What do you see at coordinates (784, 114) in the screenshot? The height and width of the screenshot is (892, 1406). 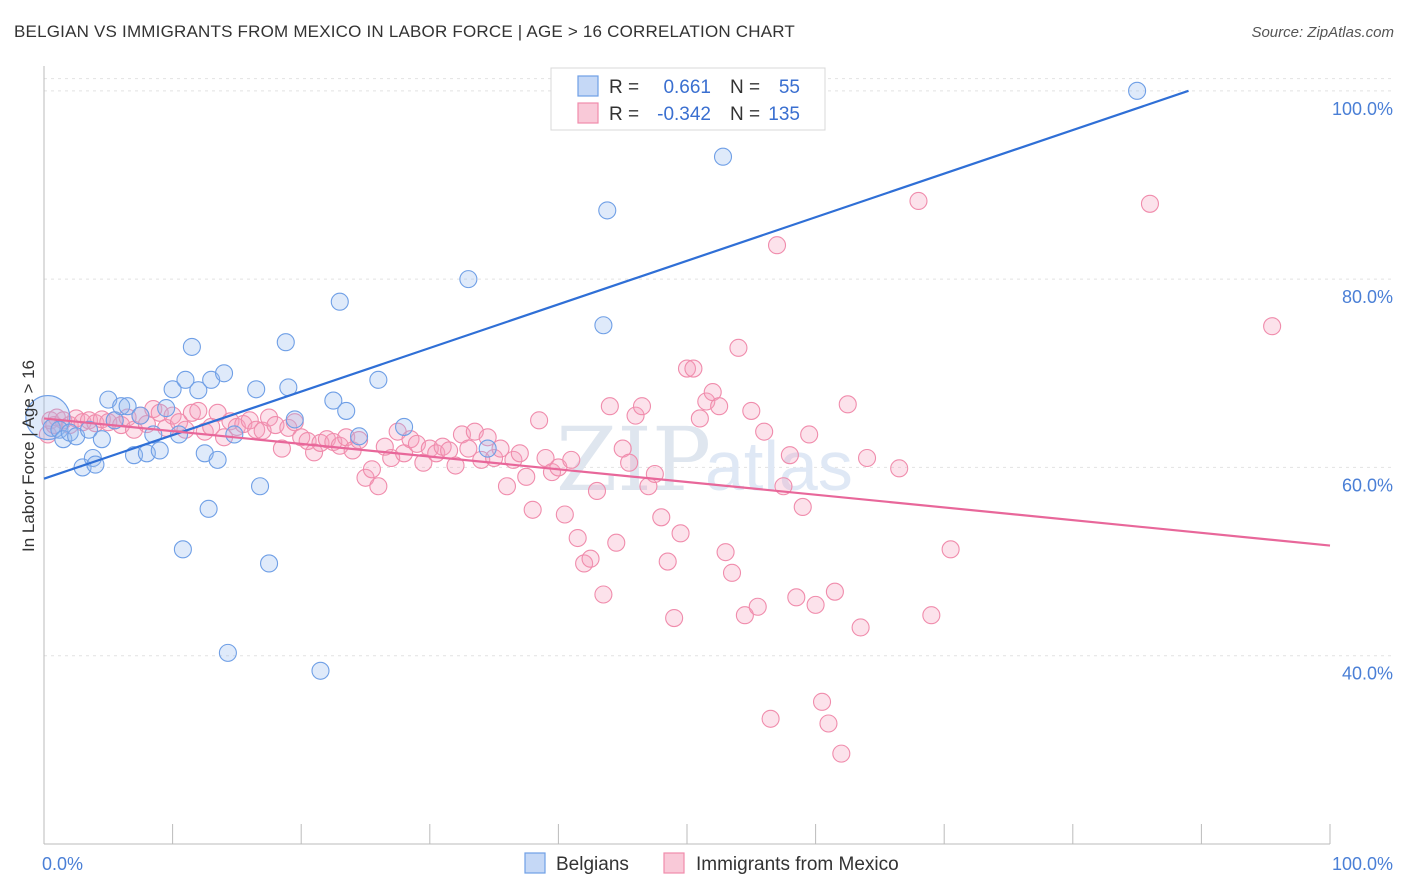 I see `legend-n-value-2: 135` at bounding box center [784, 114].